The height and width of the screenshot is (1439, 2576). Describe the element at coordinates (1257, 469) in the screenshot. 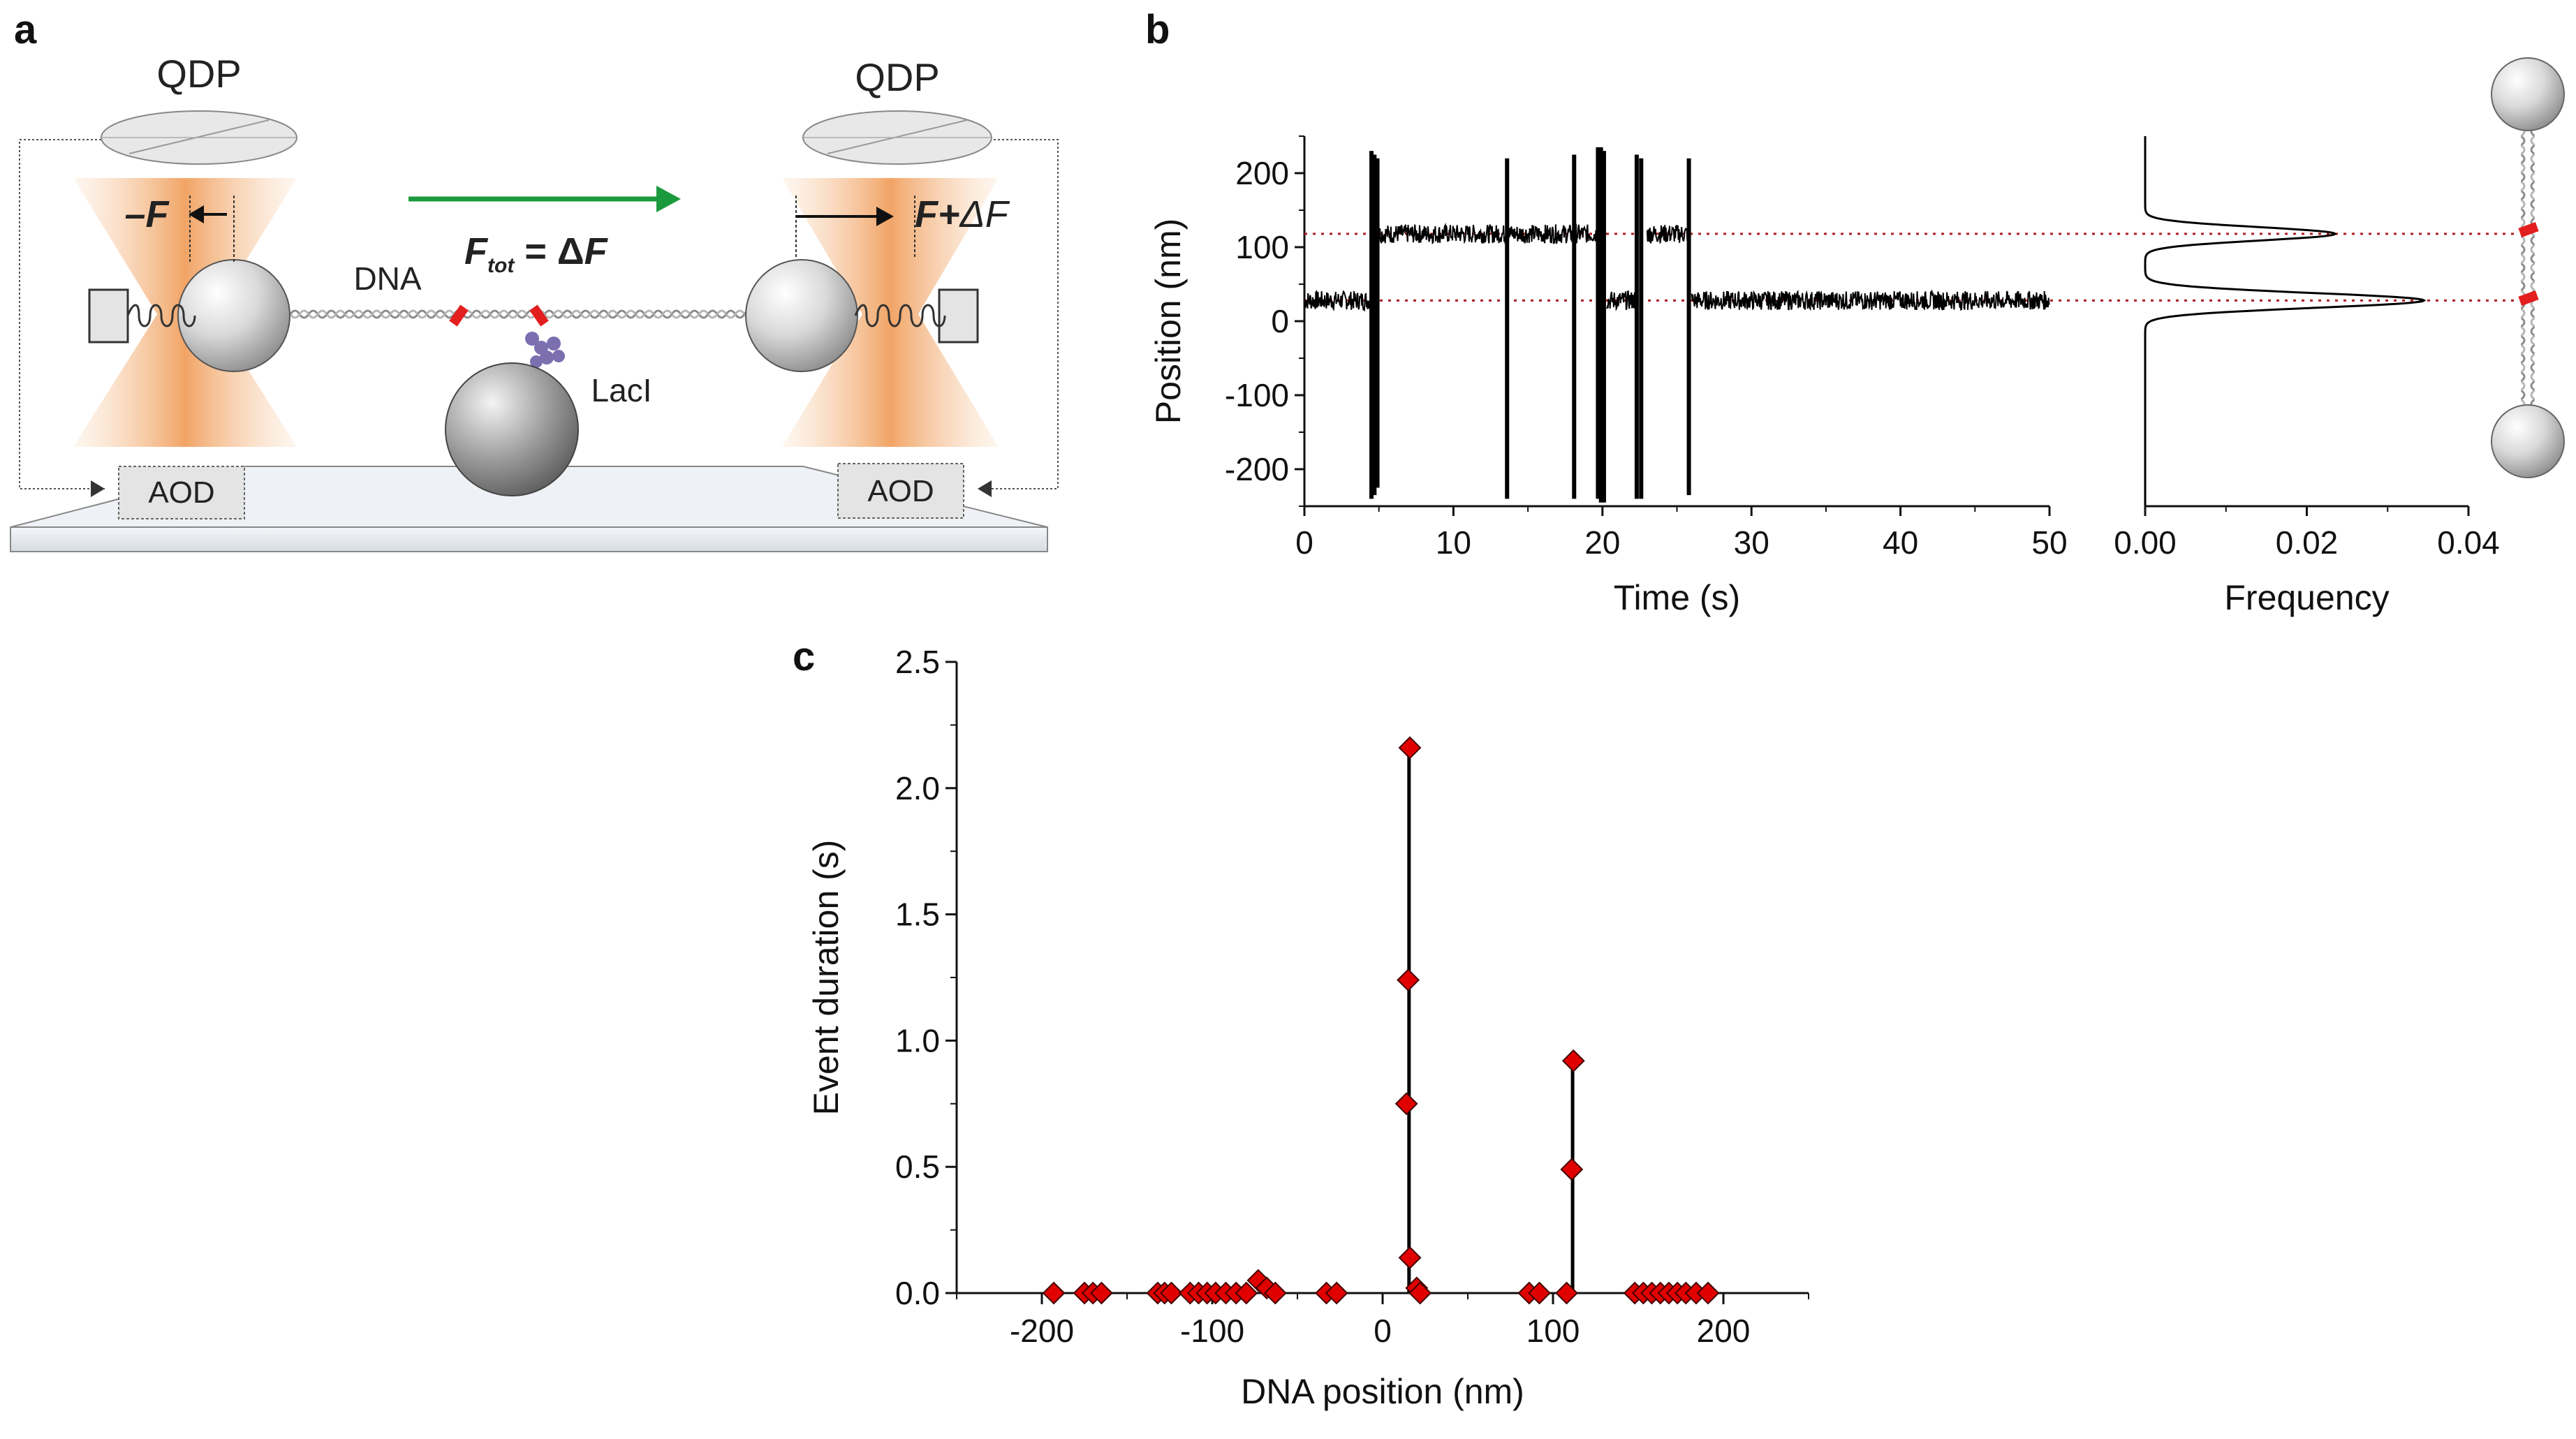

I see `trace-y-tick-label: -200` at that location.